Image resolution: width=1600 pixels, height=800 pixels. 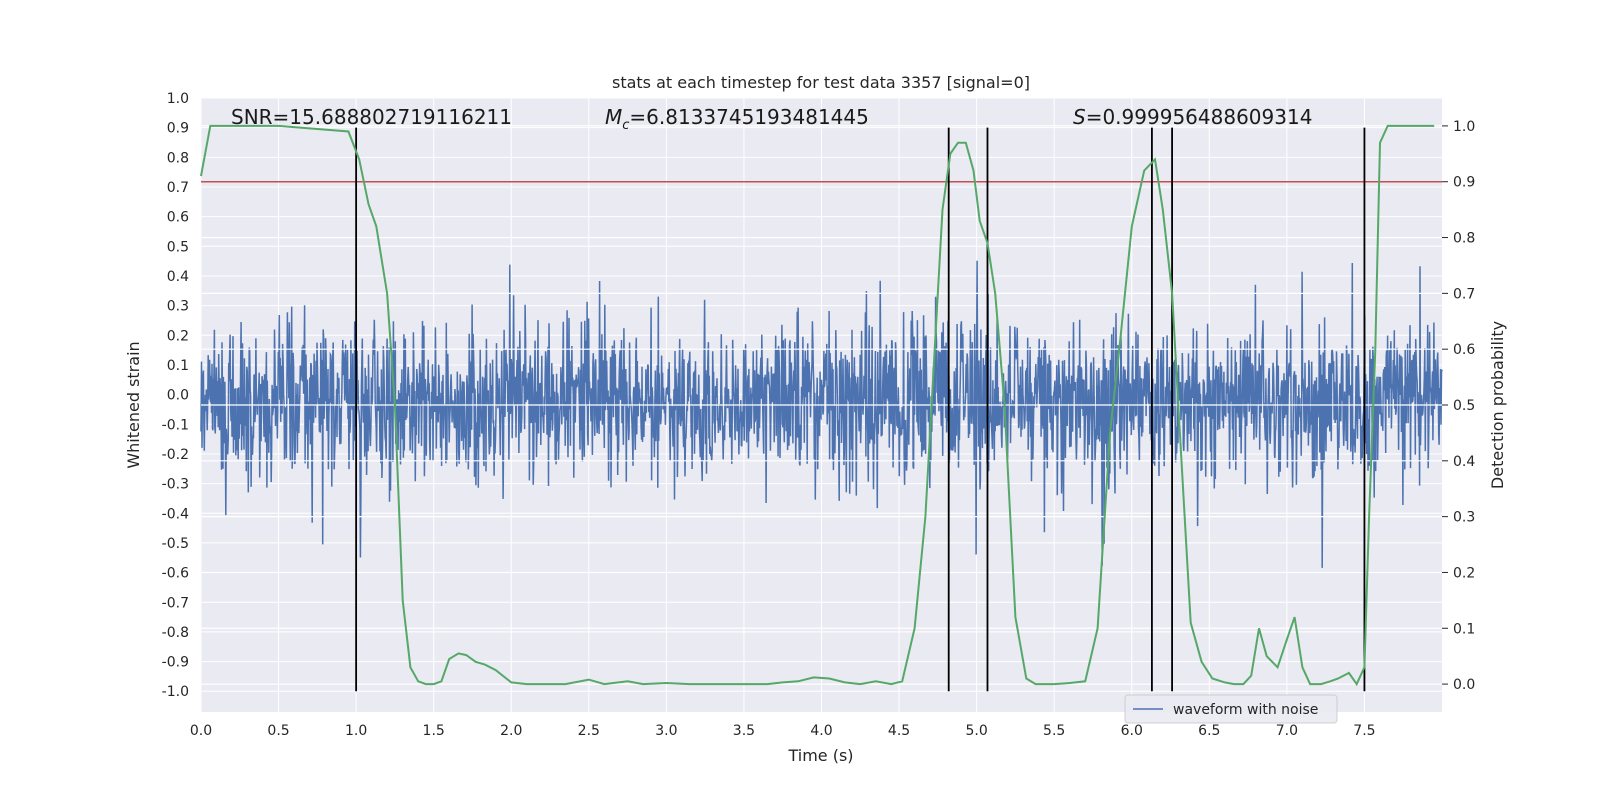 What do you see at coordinates (899, 731) in the screenshot?
I see `x-tick-label: 4.5` at bounding box center [899, 731].